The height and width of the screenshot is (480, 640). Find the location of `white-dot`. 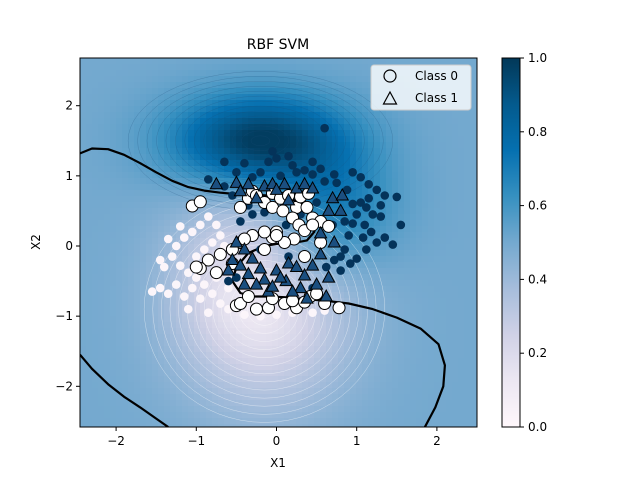

white-dot is located at coordinates (200, 298).